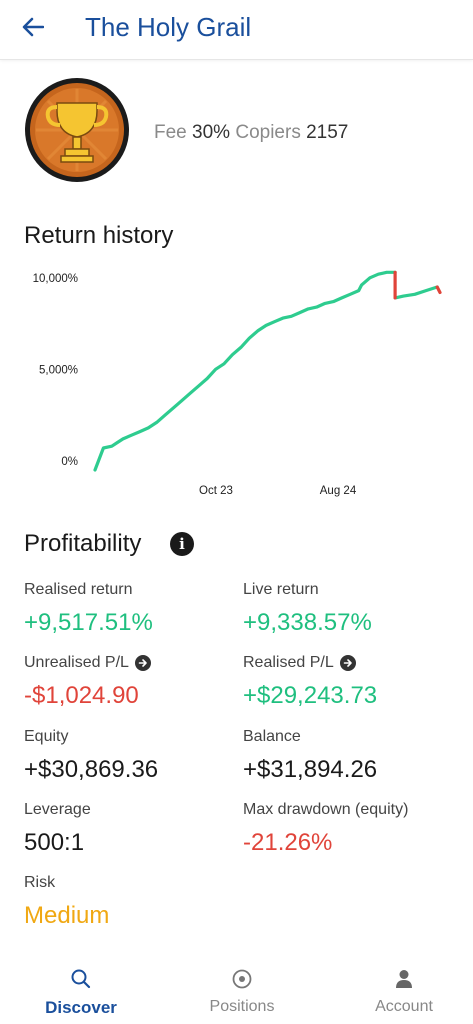 The height and width of the screenshot is (1024, 473). I want to click on metric-realised-pl: Realised P/L +$29,243.73, so click(353, 681).